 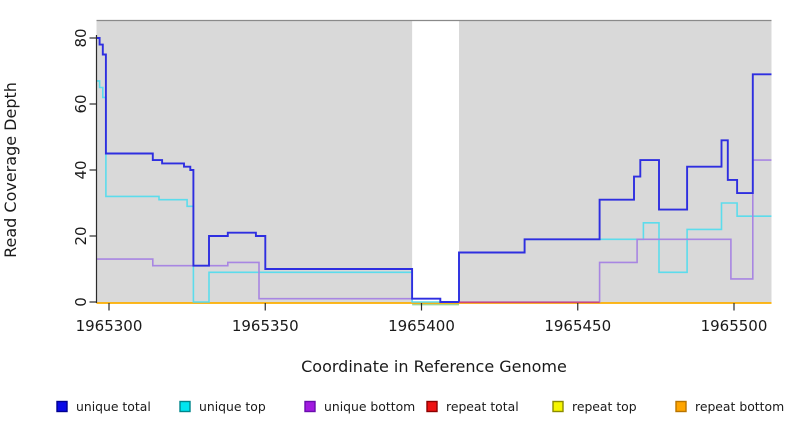 I want to click on legend-swatch-repeat-total, so click(x=432, y=406).